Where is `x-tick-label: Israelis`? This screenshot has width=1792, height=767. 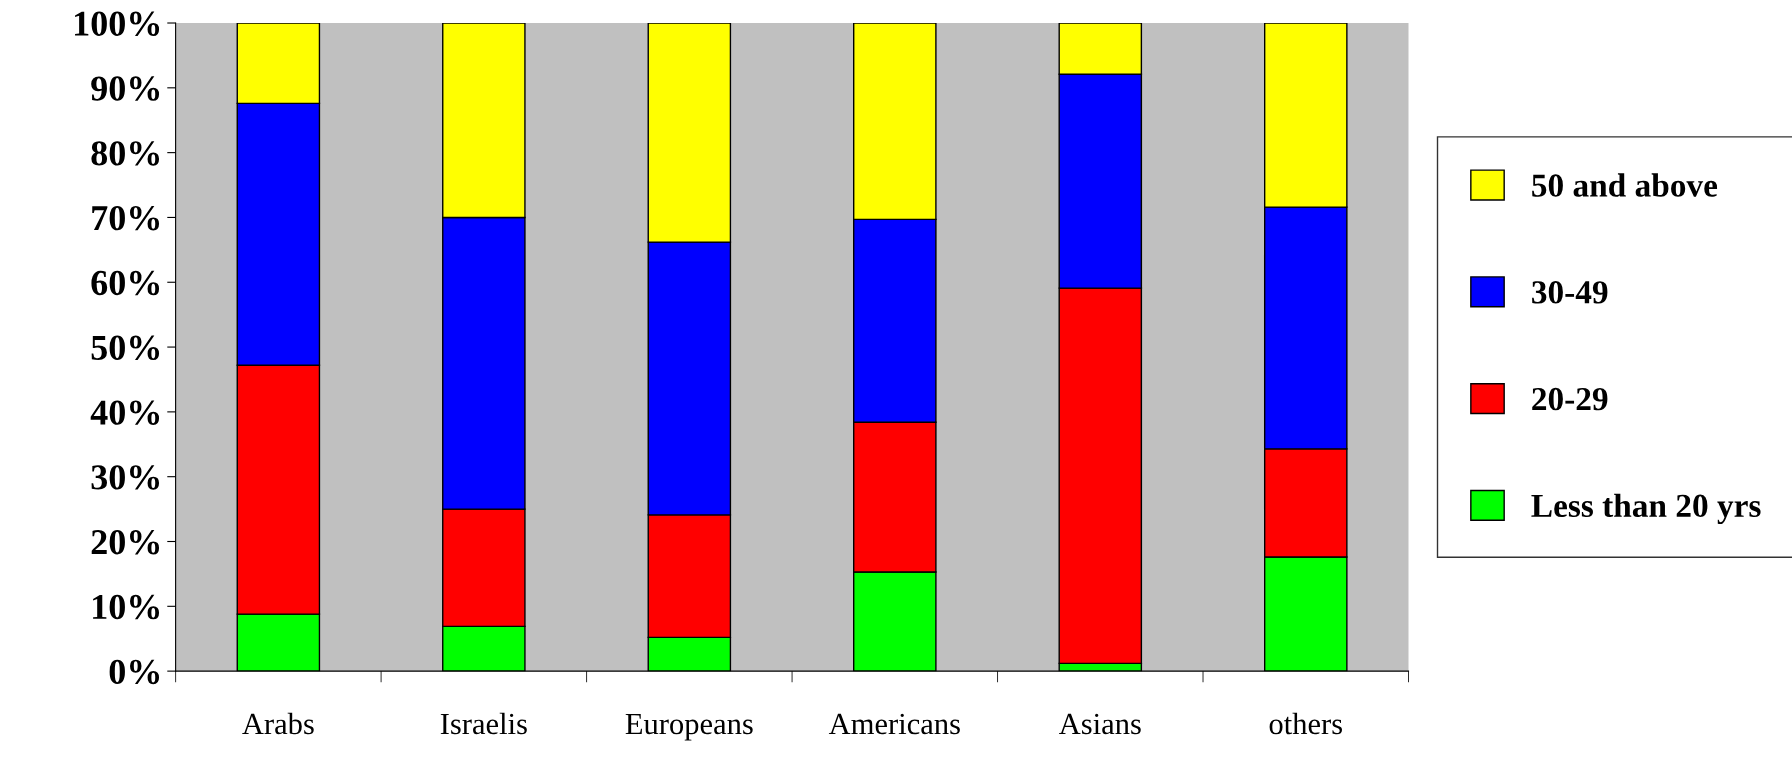
x-tick-label: Israelis is located at coordinates (483, 723).